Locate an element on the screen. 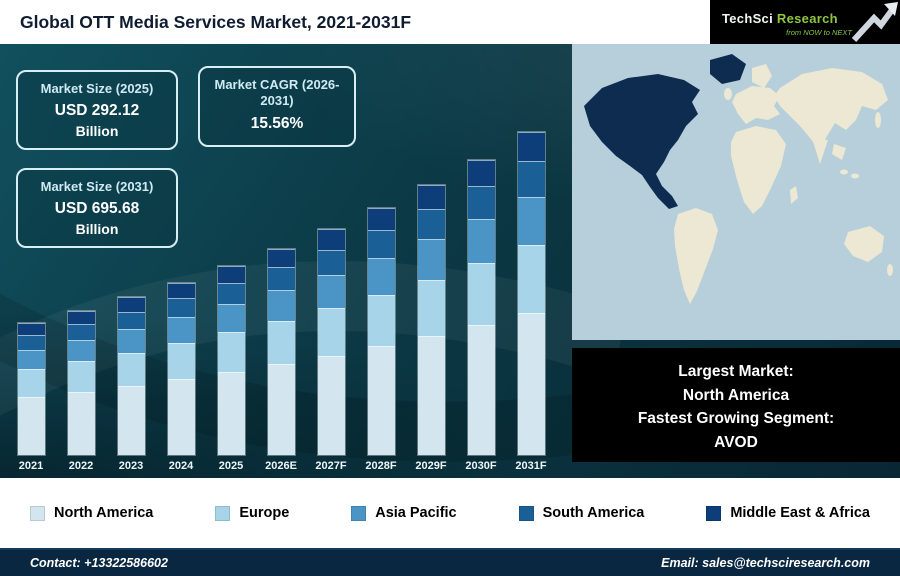  bar-column-2024: 2024 is located at coordinates (181, 376).